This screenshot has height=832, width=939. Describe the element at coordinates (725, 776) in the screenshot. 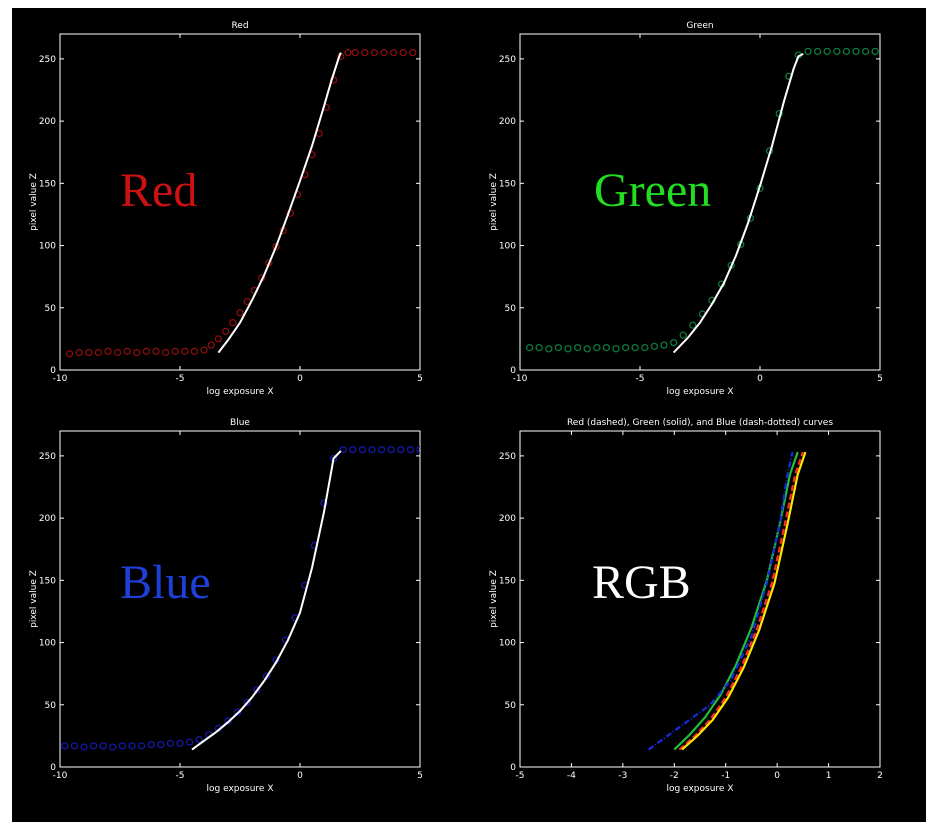

I see `x-tick-label: -1` at that location.